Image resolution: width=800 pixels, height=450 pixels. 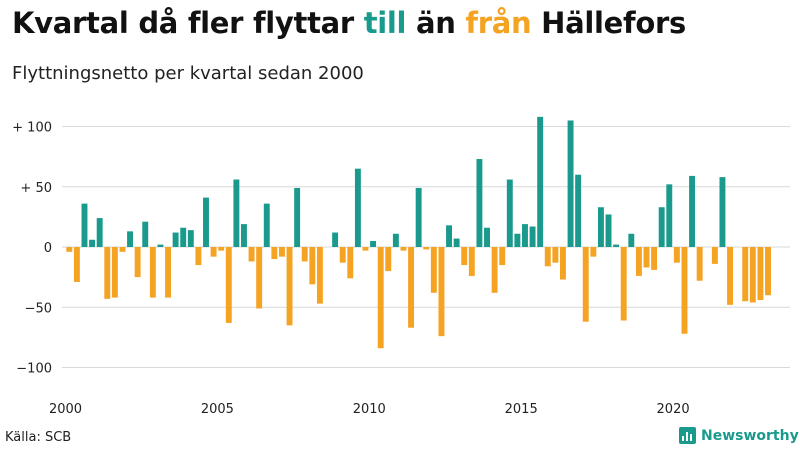 What do you see at coordinates (69, 249) in the screenshot?
I see `bar-2000-q1` at bounding box center [69, 249].